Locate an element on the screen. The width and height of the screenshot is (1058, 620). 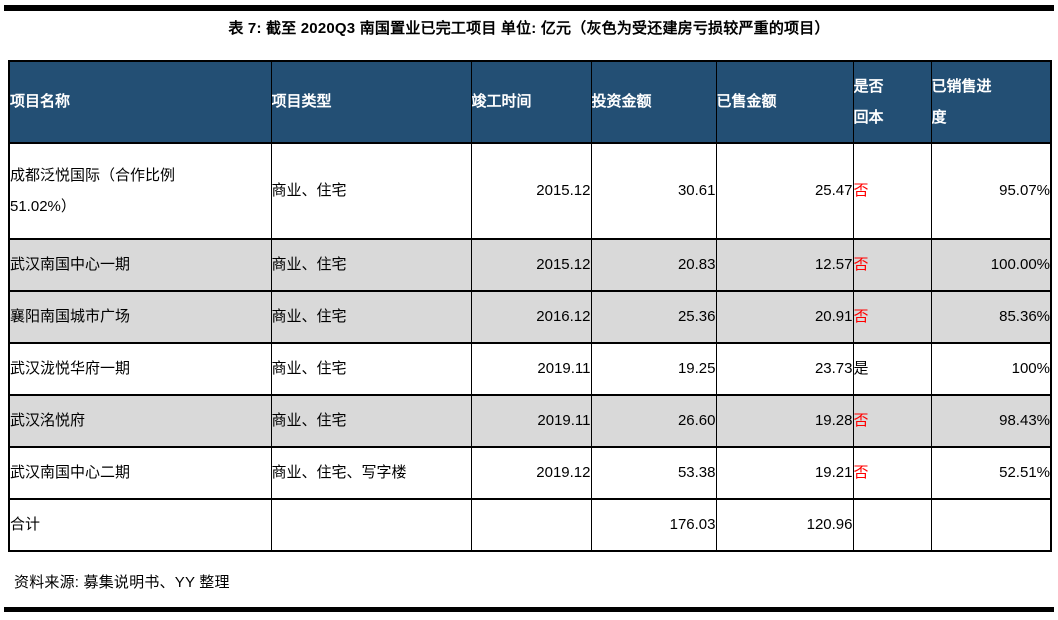
col-header-investment: 投资金额 is located at coordinates (653, 102).